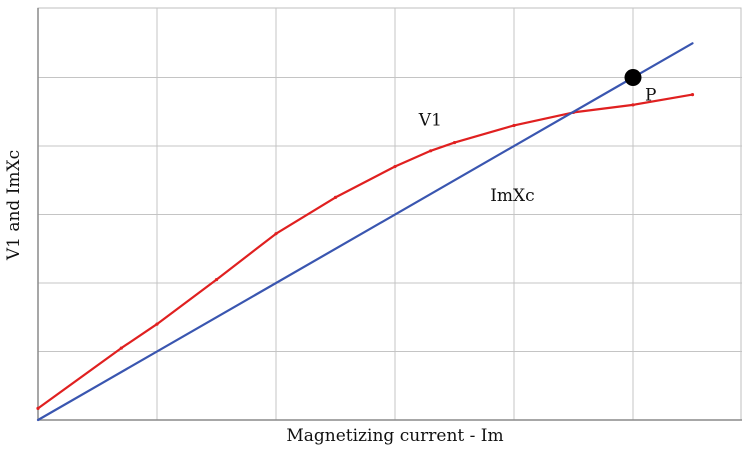 The image size is (742, 450). Describe the element at coordinates (633, 77) in the screenshot. I see `point-marker-p` at that location.